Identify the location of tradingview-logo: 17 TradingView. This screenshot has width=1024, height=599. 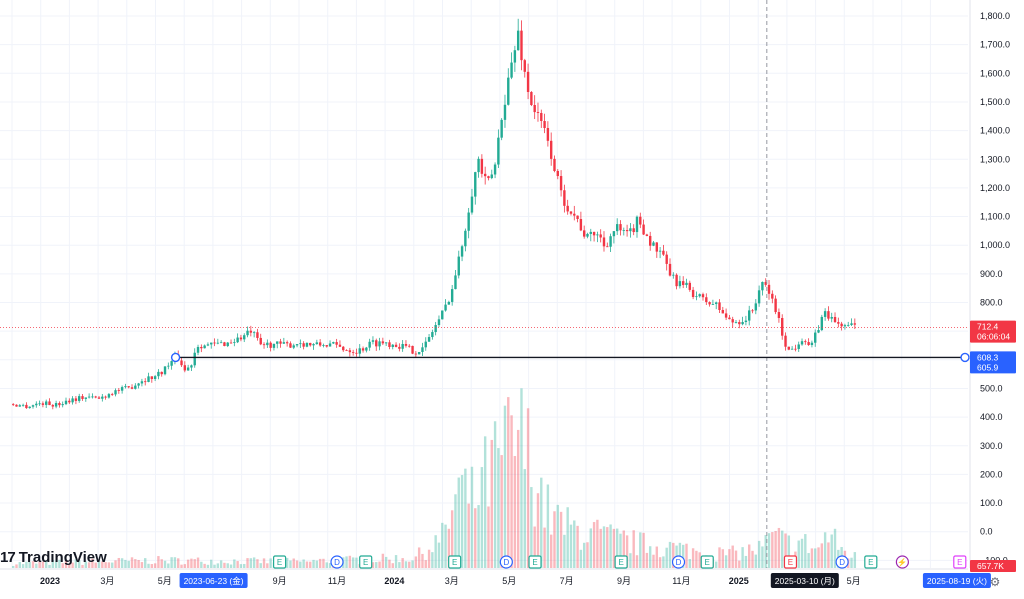
(53, 557).